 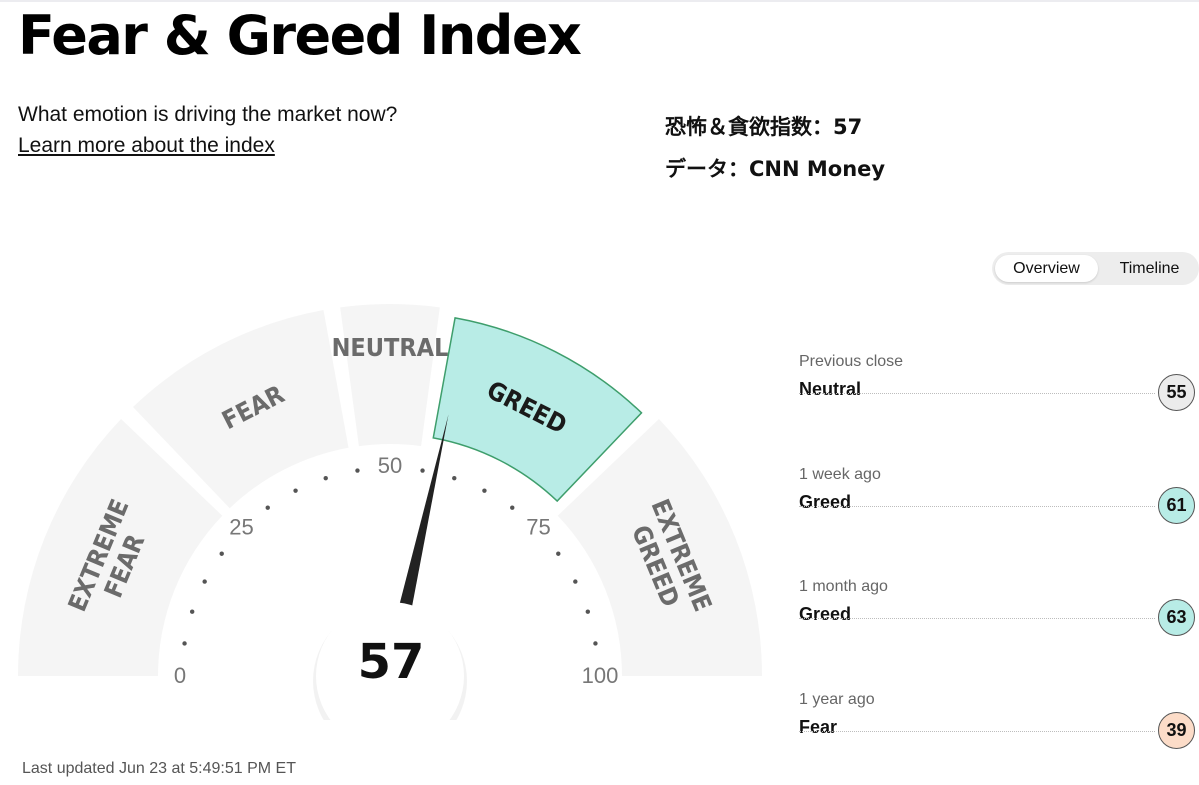 What do you see at coordinates (851, 361) in the screenshot?
I see `history-period: Previous close` at bounding box center [851, 361].